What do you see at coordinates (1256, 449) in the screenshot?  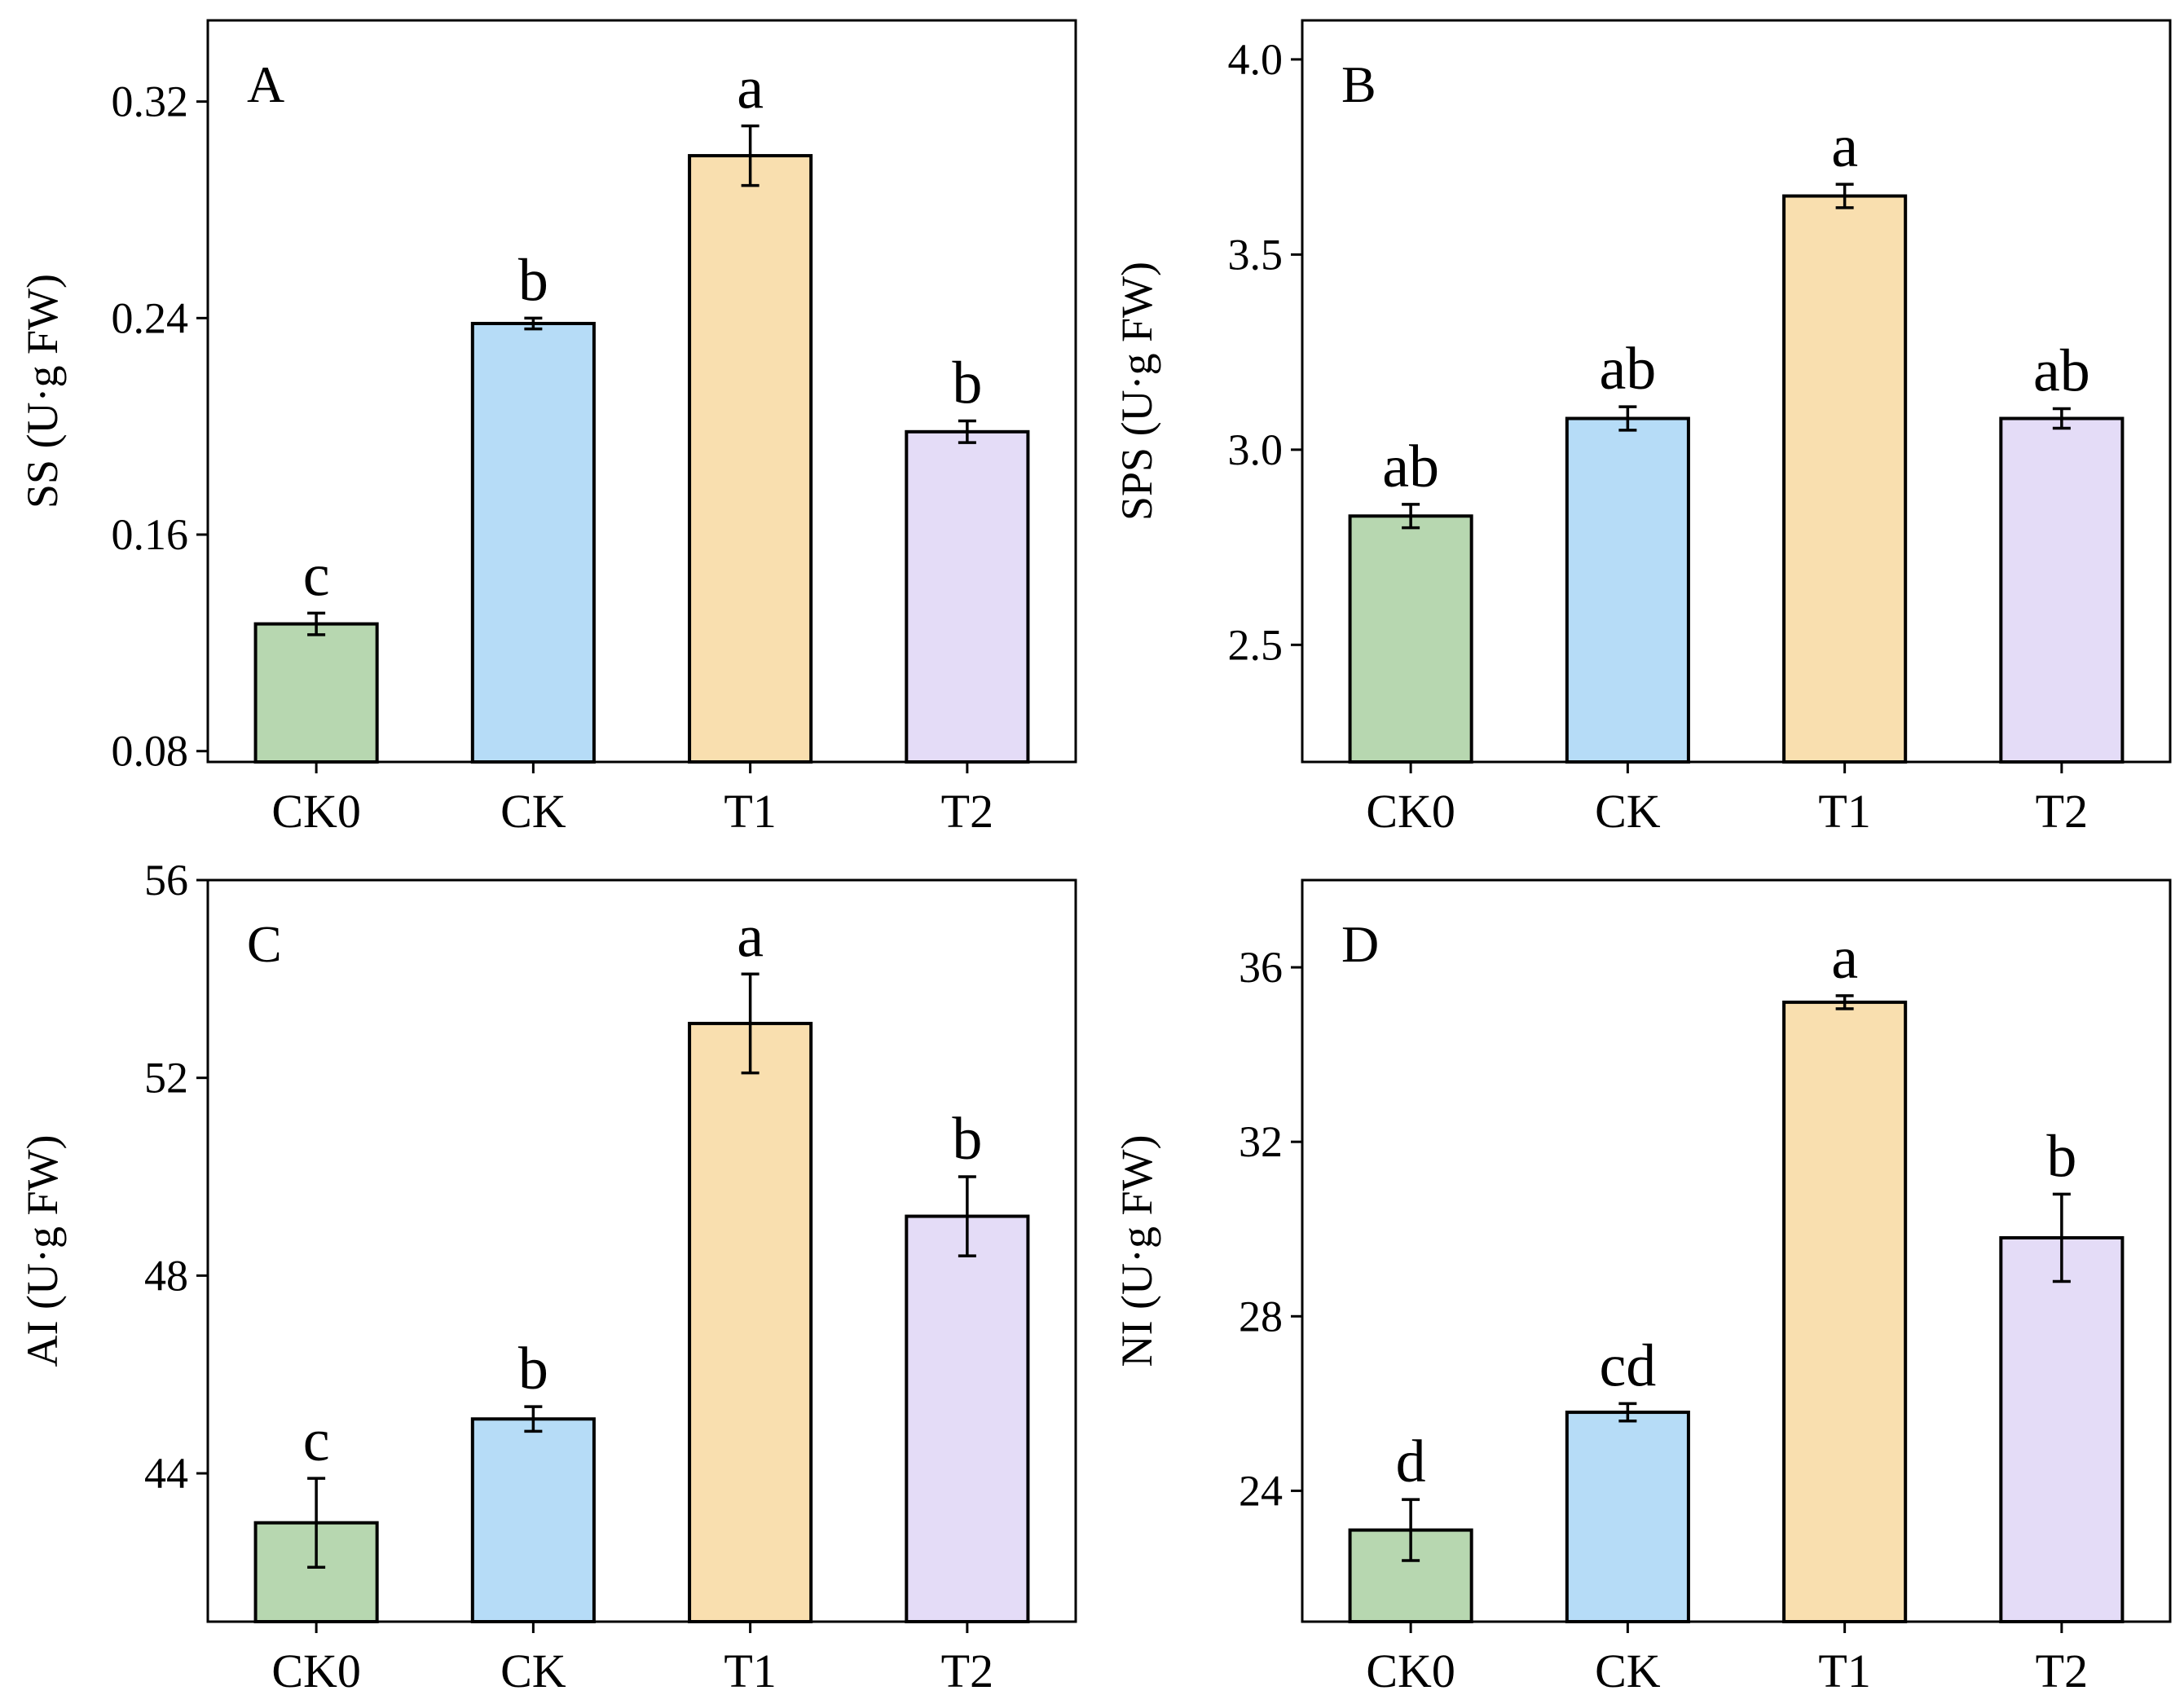 I see `y-tick-label: 3.0` at bounding box center [1256, 449].